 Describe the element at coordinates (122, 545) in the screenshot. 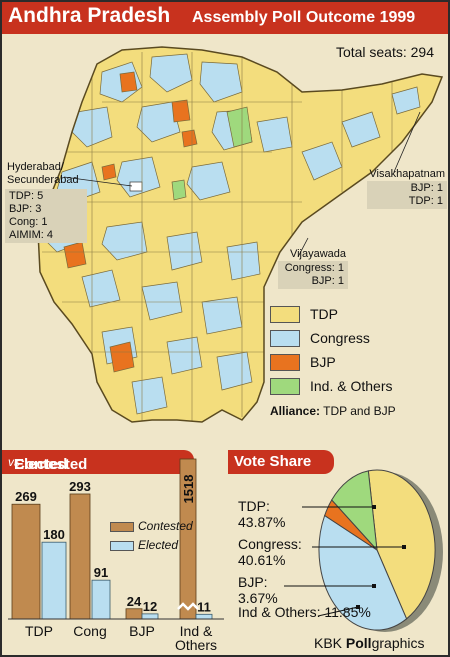

I see `legend-swatch-elected` at that location.